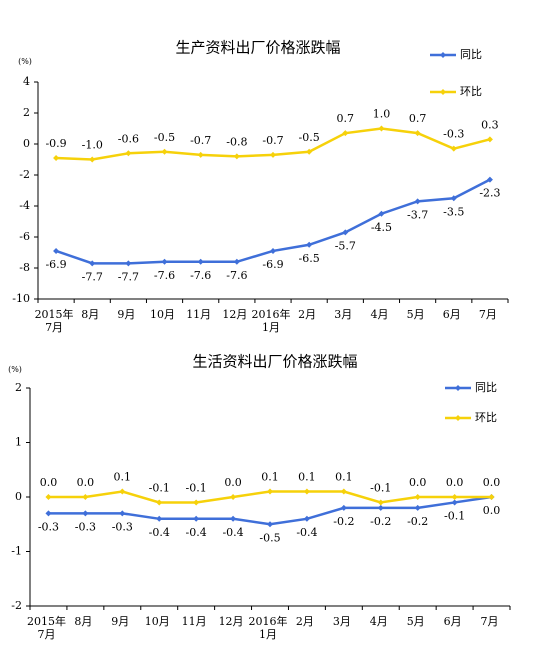 This screenshot has height=663, width=537. I want to click on chart-title: 生产资料出厂价格涨跌幅, so click(257, 48).